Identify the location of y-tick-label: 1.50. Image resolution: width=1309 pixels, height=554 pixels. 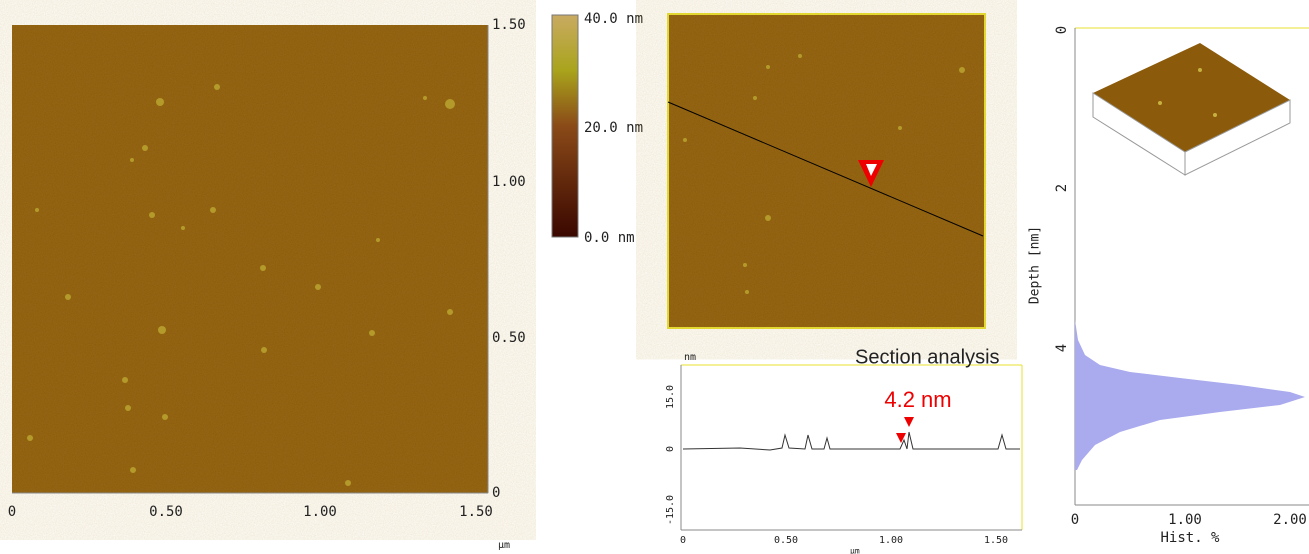
(509, 25).